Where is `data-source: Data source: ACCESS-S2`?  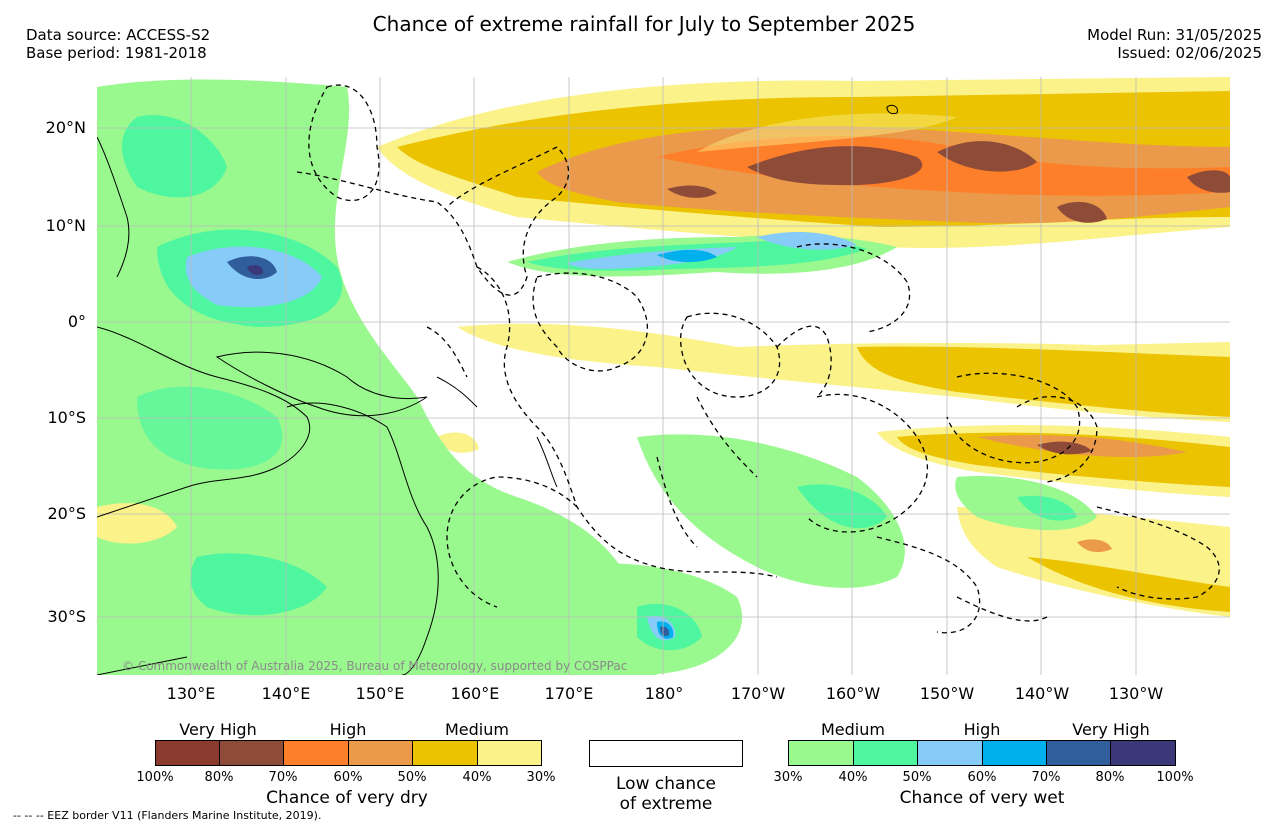
data-source: Data source: ACCESS-S2 is located at coordinates (118, 35).